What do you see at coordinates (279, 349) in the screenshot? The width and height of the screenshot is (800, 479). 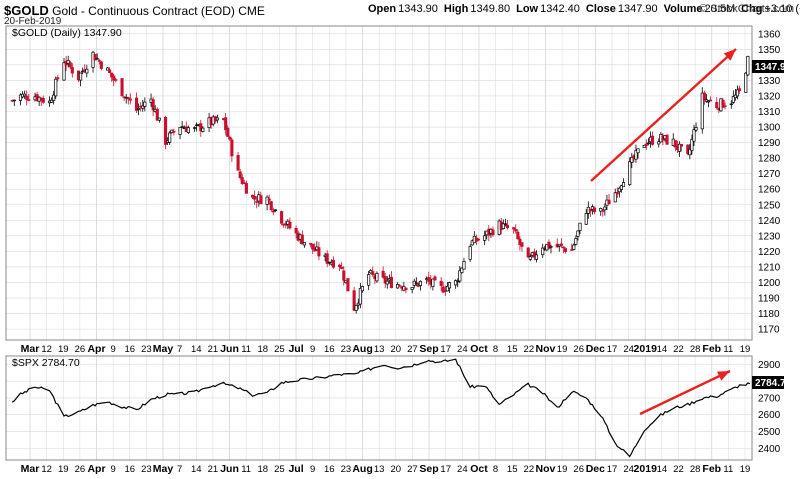 I see `x-tick-label: 25` at bounding box center [279, 349].